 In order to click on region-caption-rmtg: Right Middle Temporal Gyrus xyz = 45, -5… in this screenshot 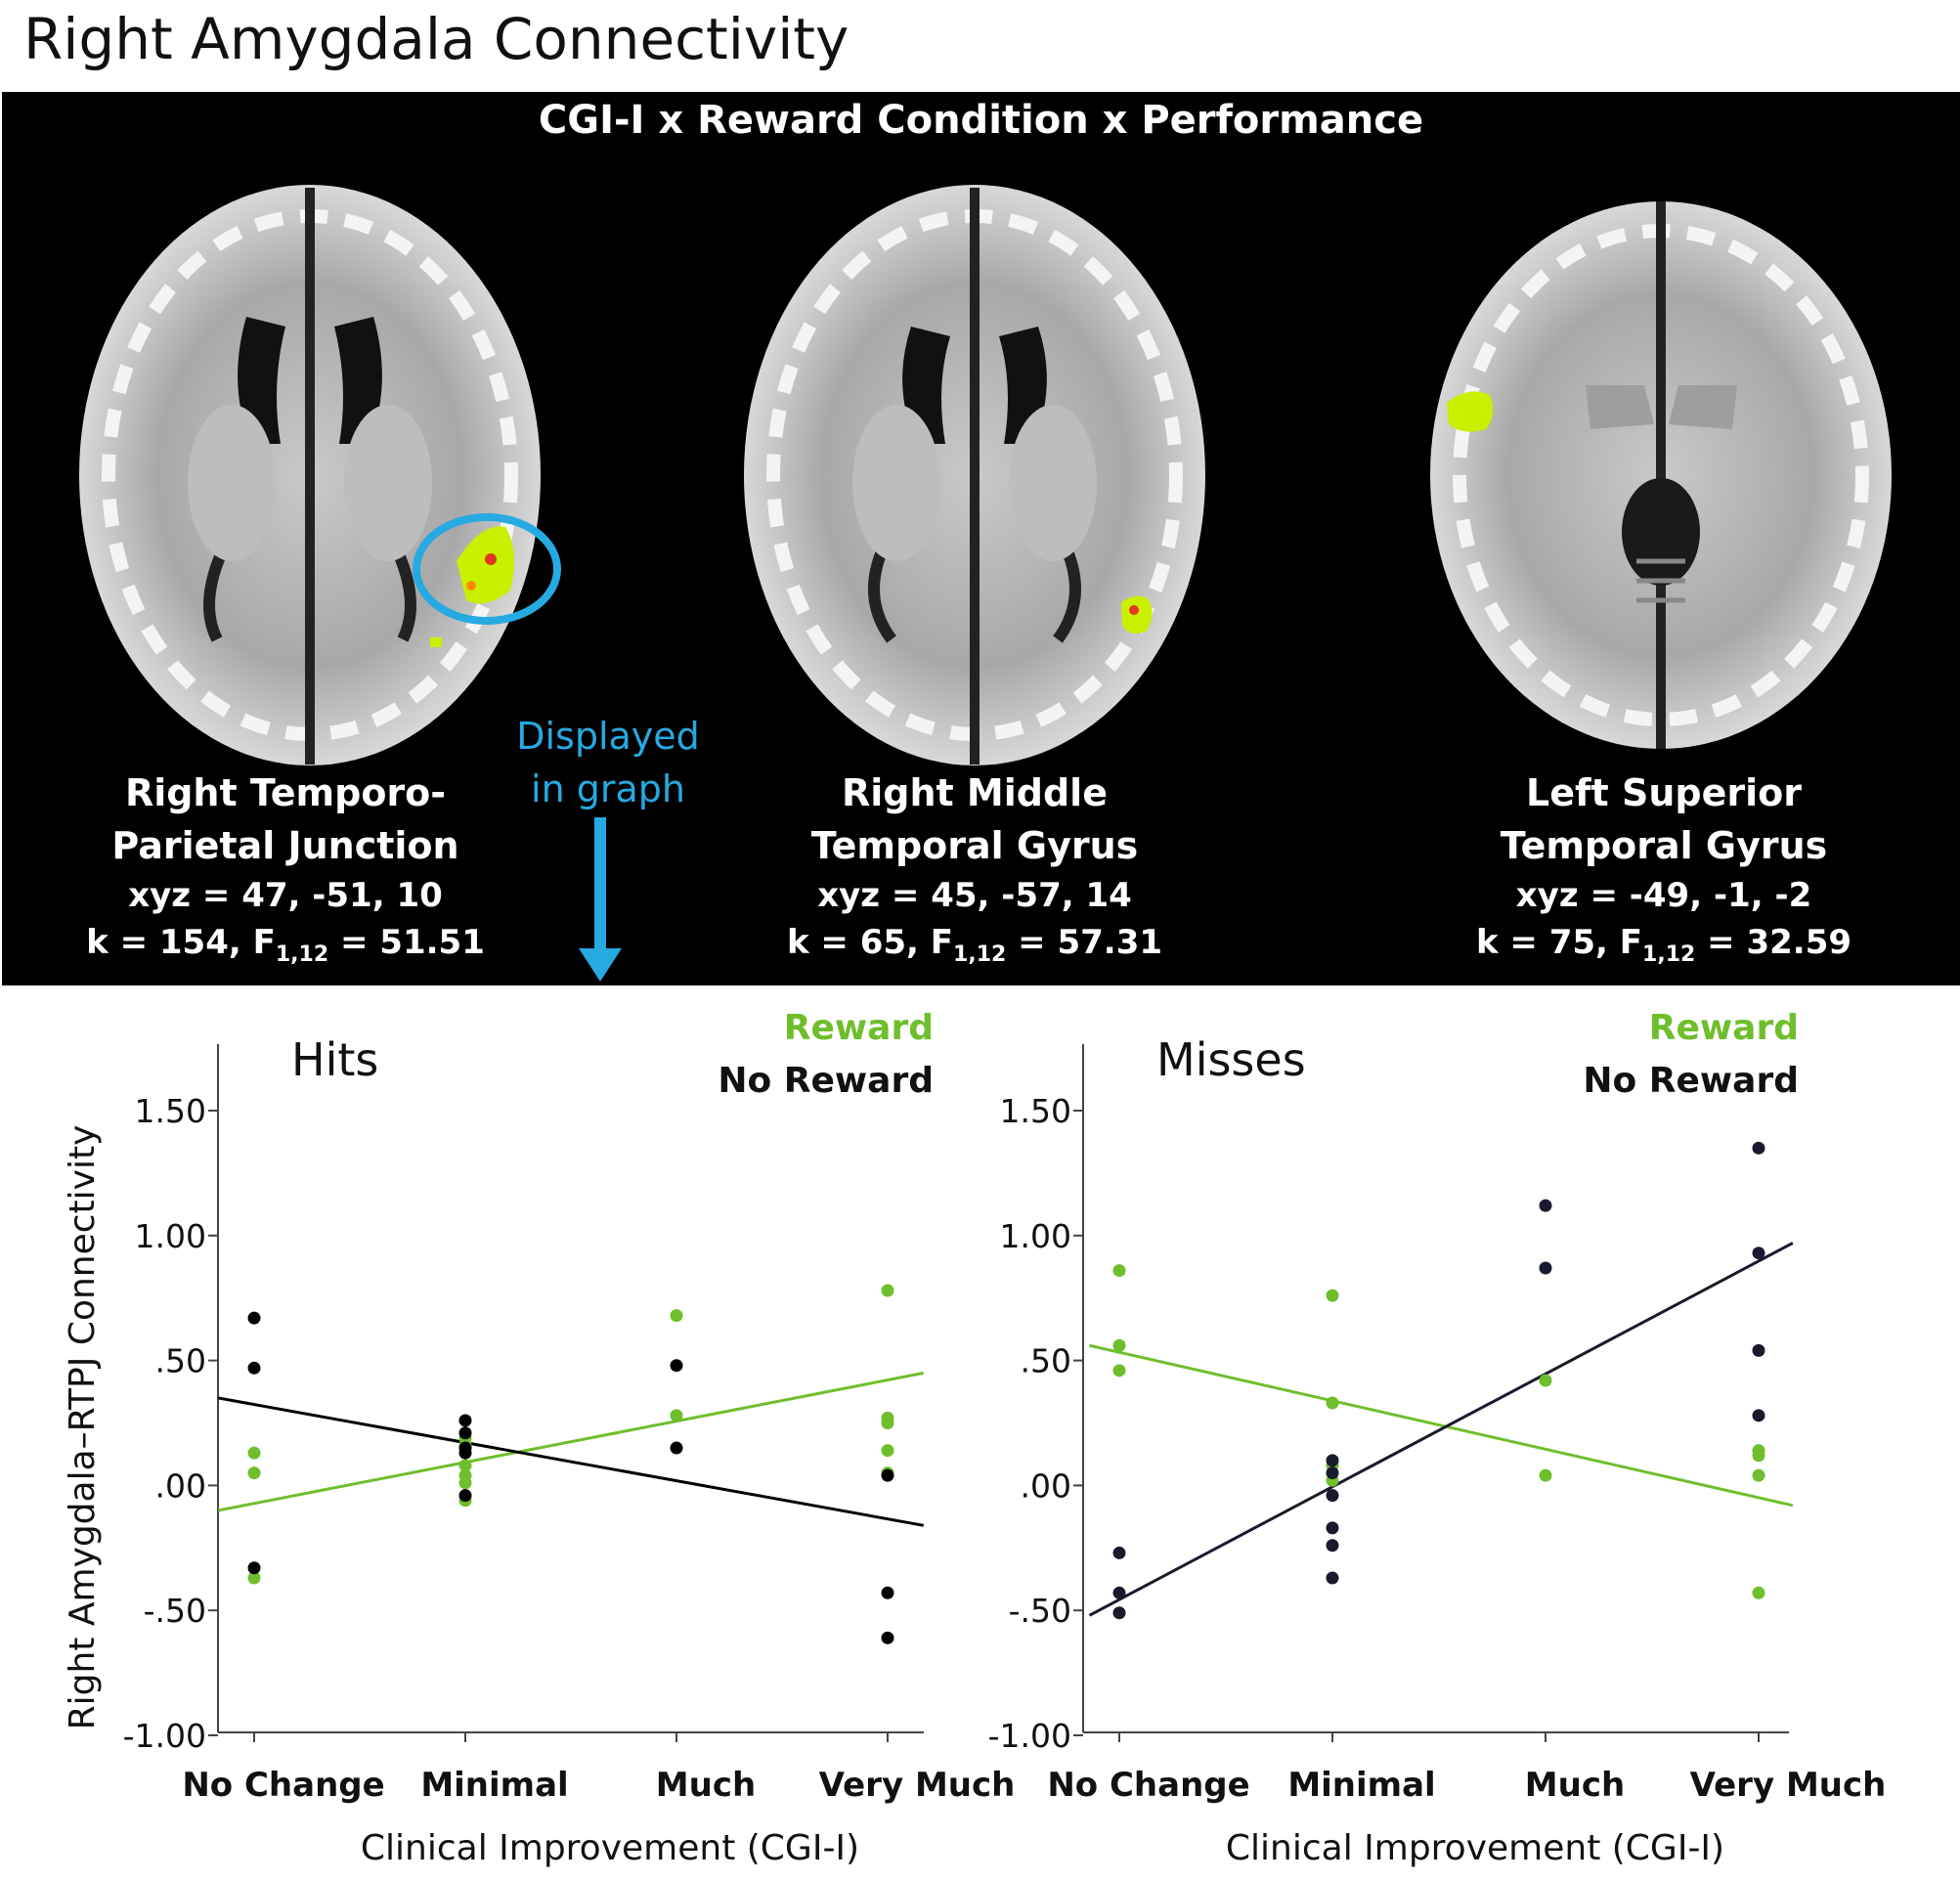, I will do `click(974, 872)`.